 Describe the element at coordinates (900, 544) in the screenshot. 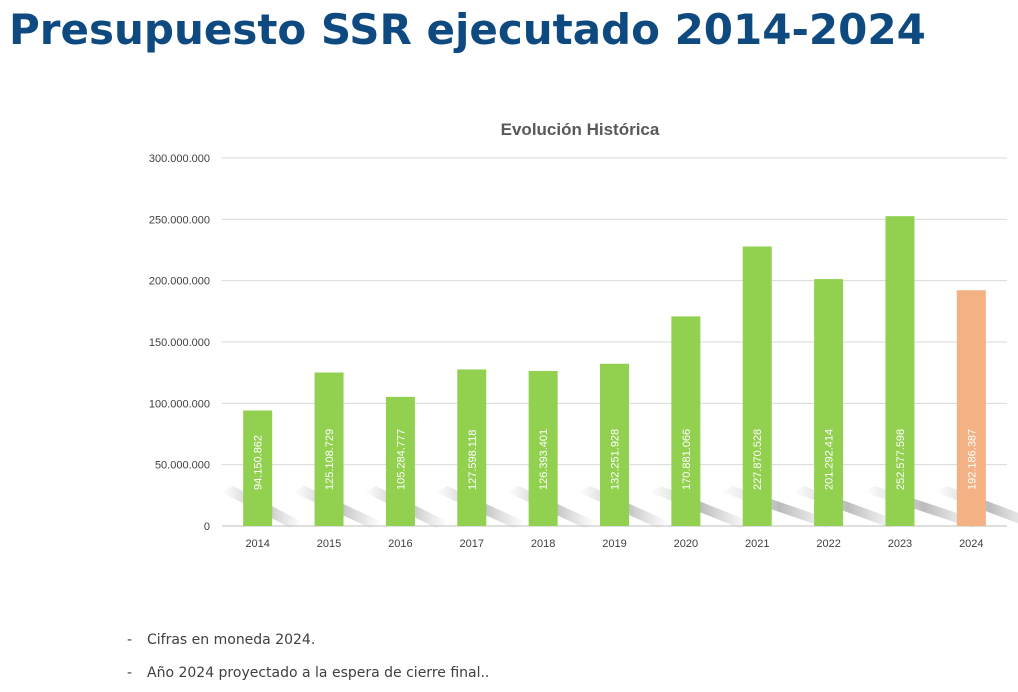

I see `x-tick-label: 2023` at that location.